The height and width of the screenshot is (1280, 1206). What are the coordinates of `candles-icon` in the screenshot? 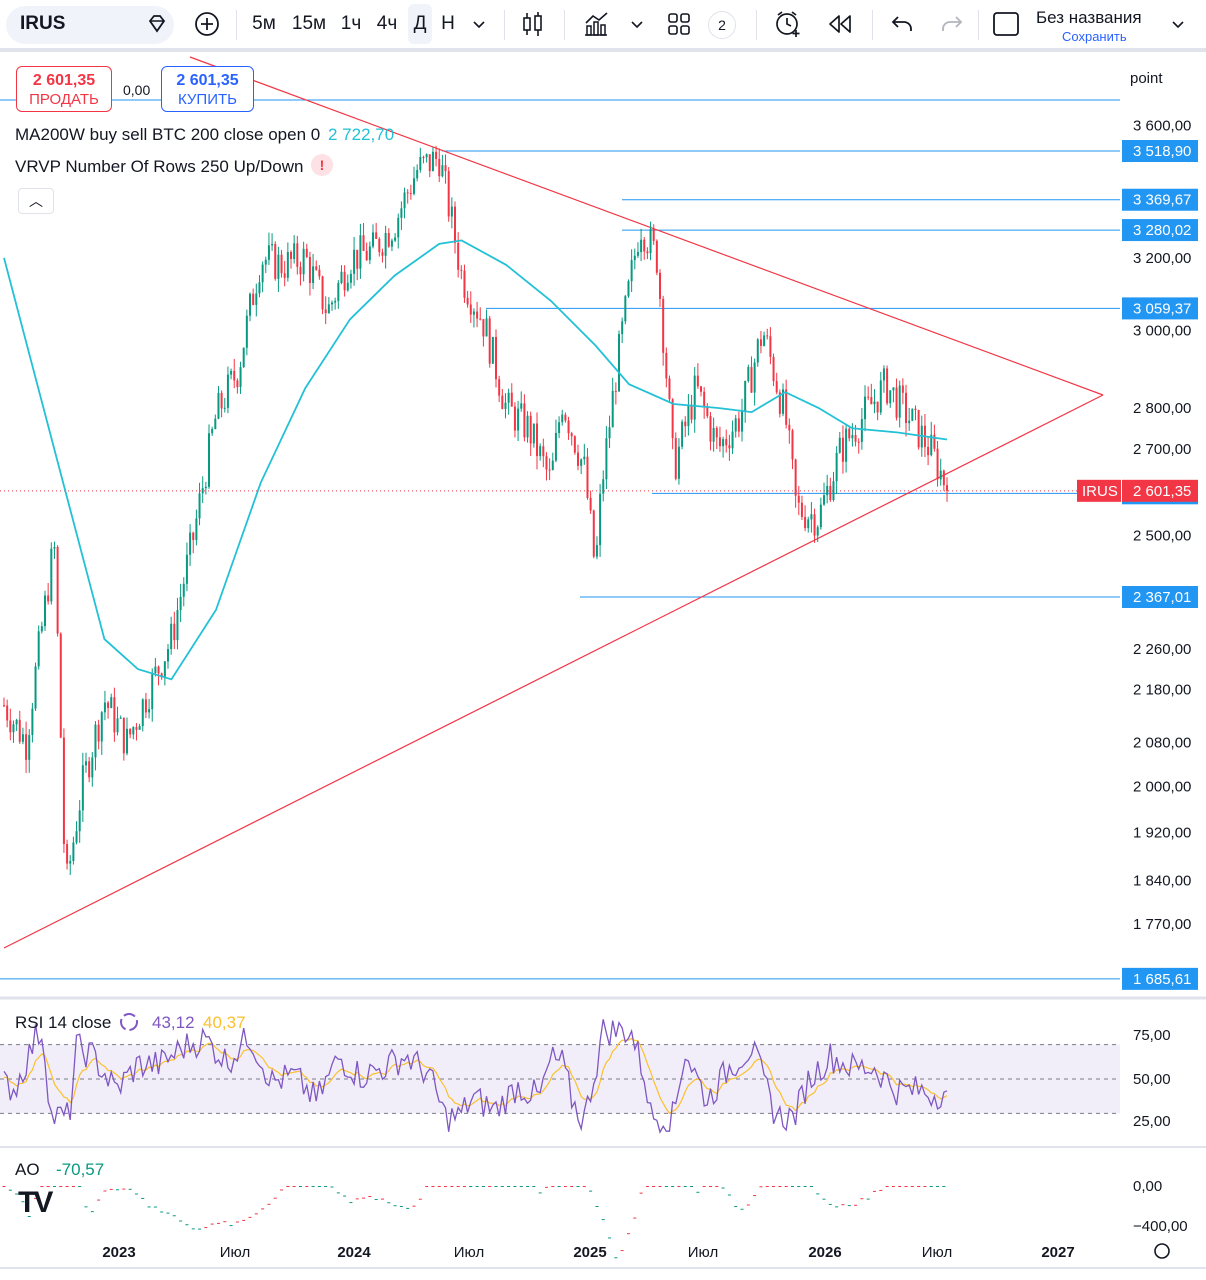 It's located at (533, 24).